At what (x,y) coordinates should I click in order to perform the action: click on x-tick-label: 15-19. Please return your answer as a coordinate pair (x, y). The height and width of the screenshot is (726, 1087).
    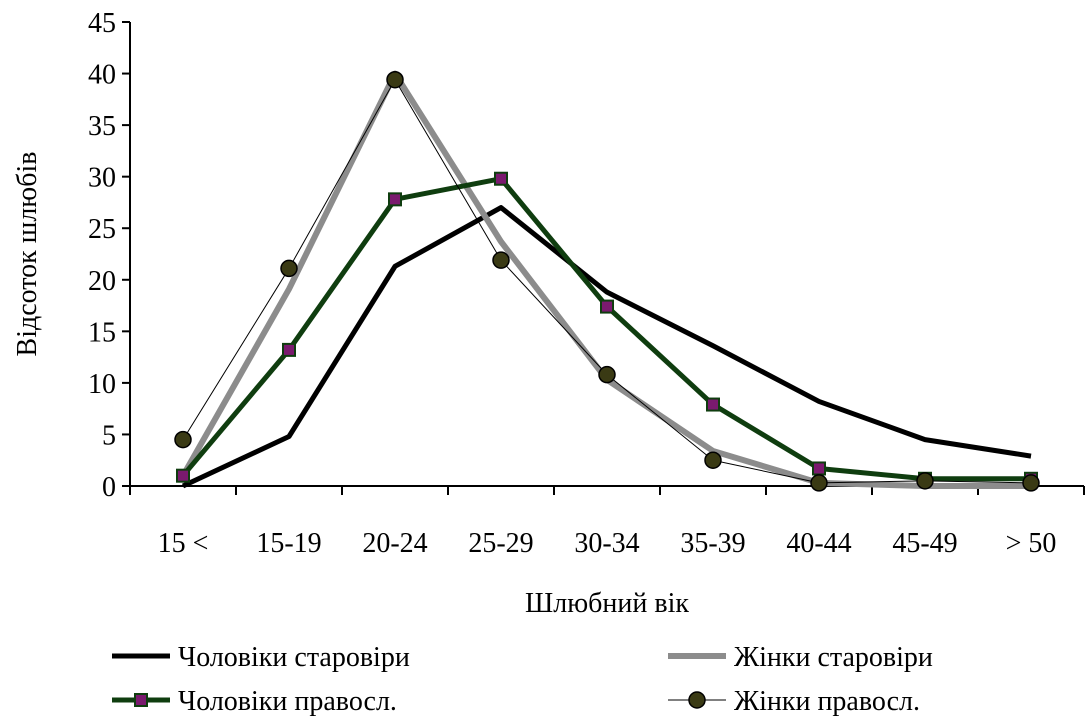
    Looking at the image, I should click on (288, 543).